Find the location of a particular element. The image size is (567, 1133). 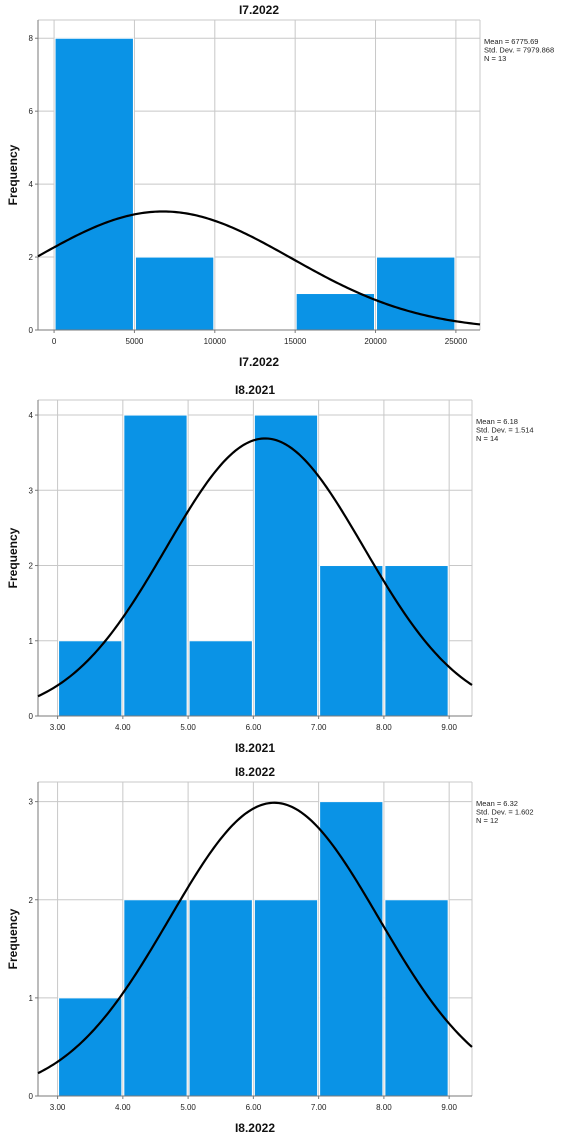

stats-legend-line: Std. Dev. = 1.514 is located at coordinates (505, 430).